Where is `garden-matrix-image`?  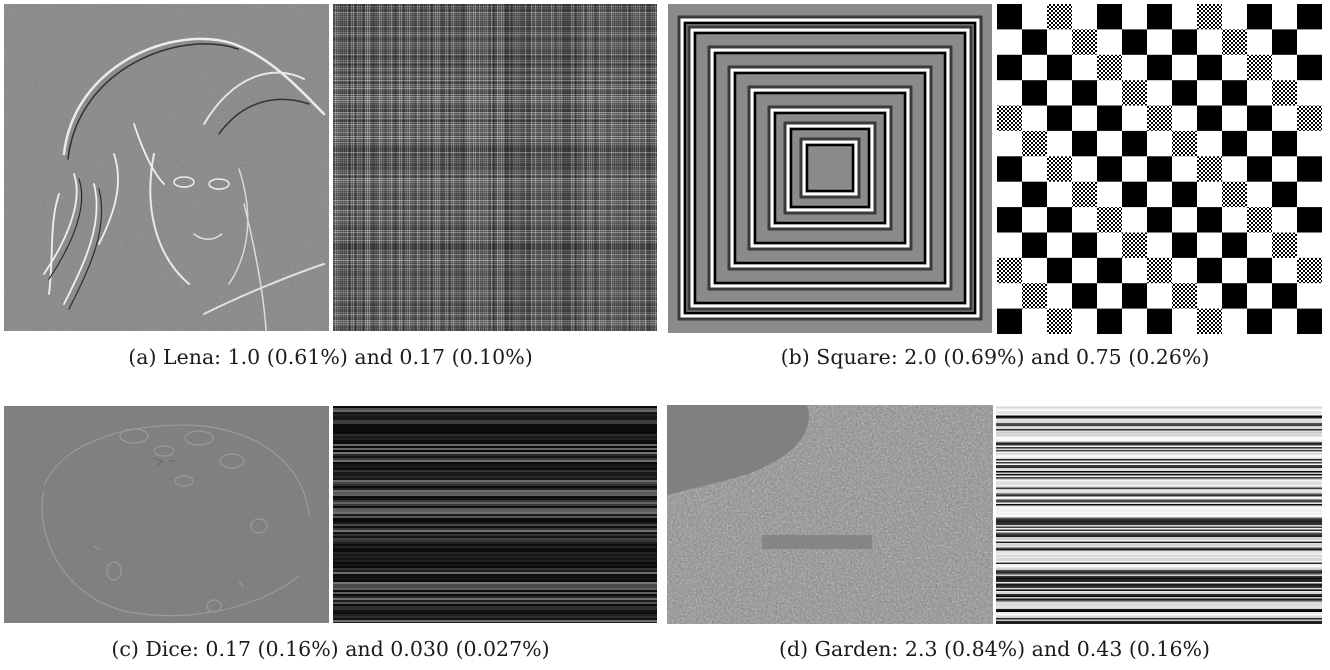
garden-matrix-image is located at coordinates (1159, 514).